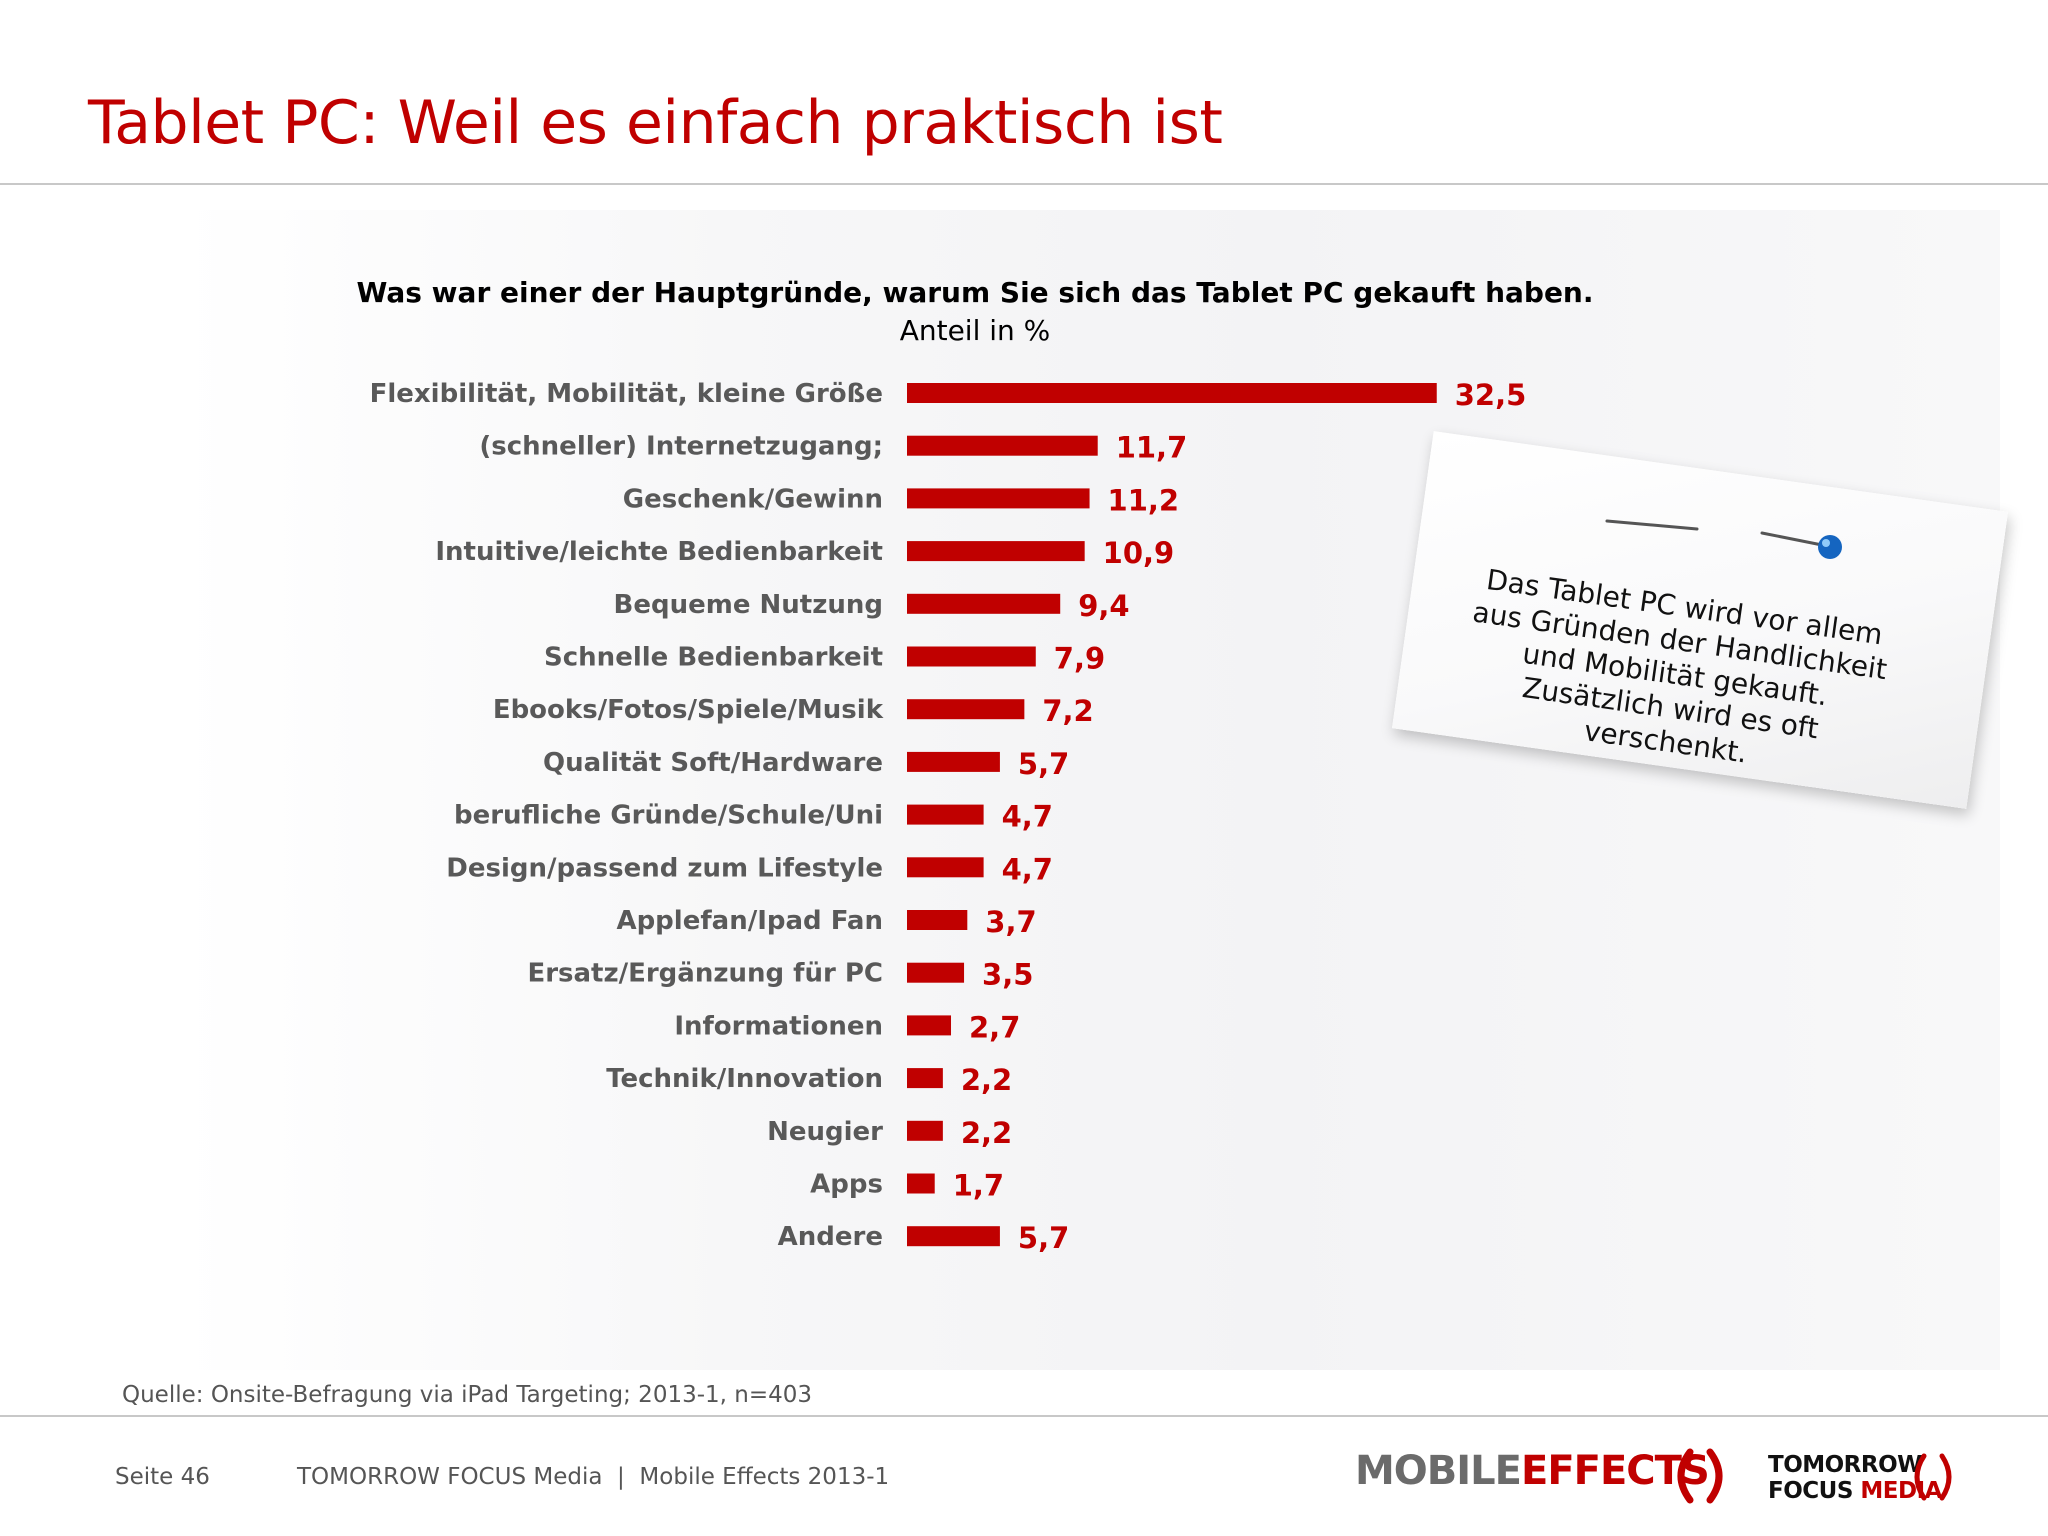  What do you see at coordinates (713, 763) in the screenshot?
I see `category-label: Qualität Soft/Hardware` at bounding box center [713, 763].